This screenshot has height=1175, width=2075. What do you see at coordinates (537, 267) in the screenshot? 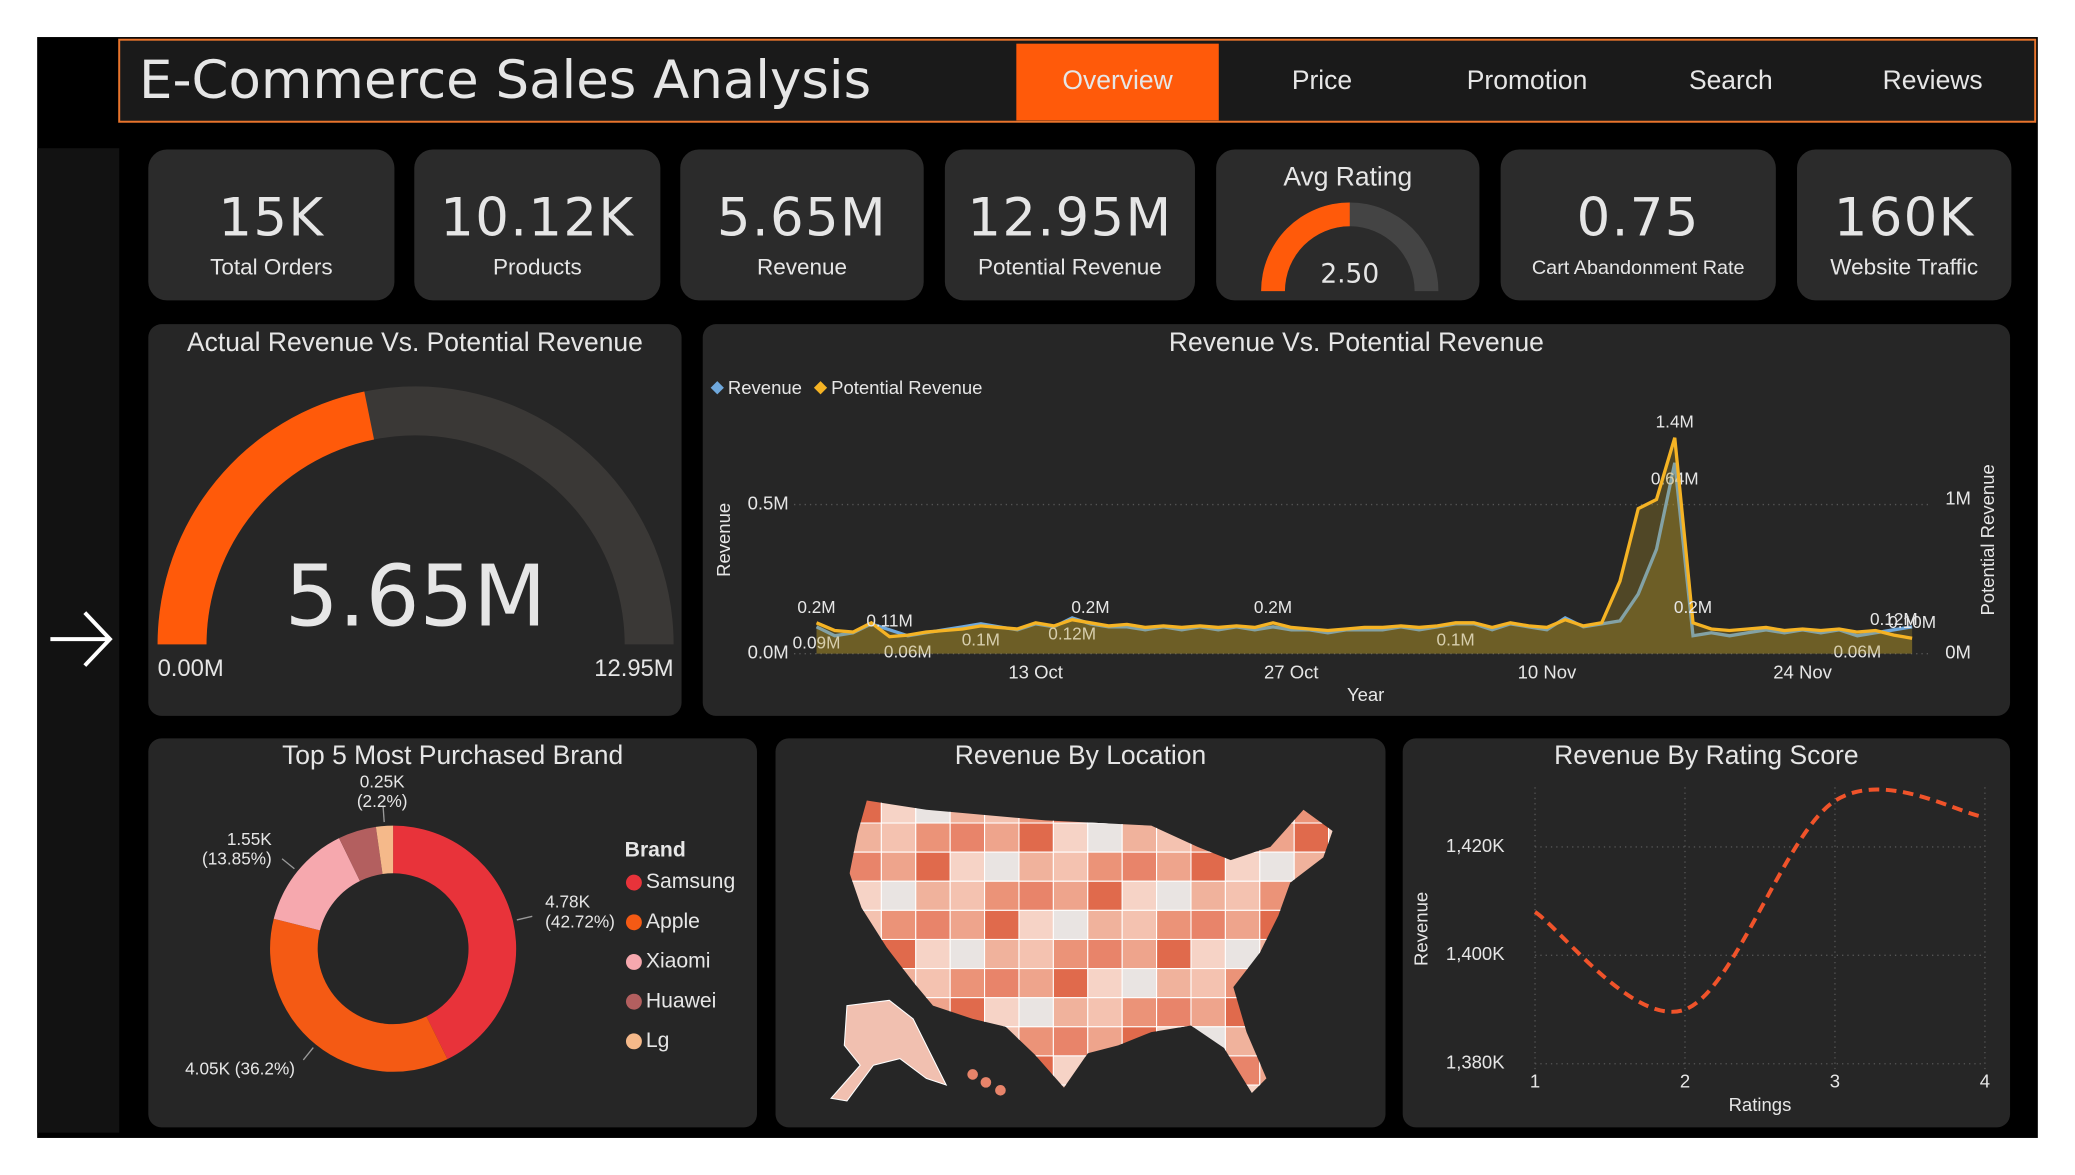
I see `kpi-label: Products` at bounding box center [537, 267].